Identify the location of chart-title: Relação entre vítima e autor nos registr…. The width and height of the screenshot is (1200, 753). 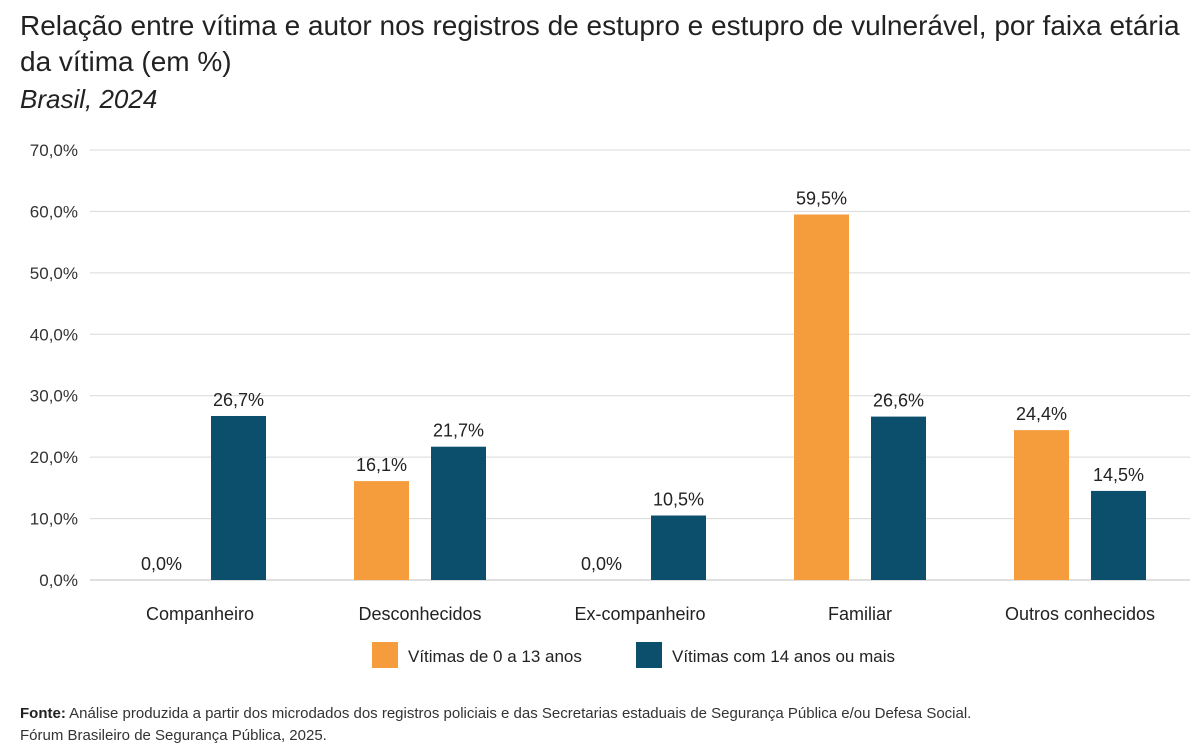
(600, 43).